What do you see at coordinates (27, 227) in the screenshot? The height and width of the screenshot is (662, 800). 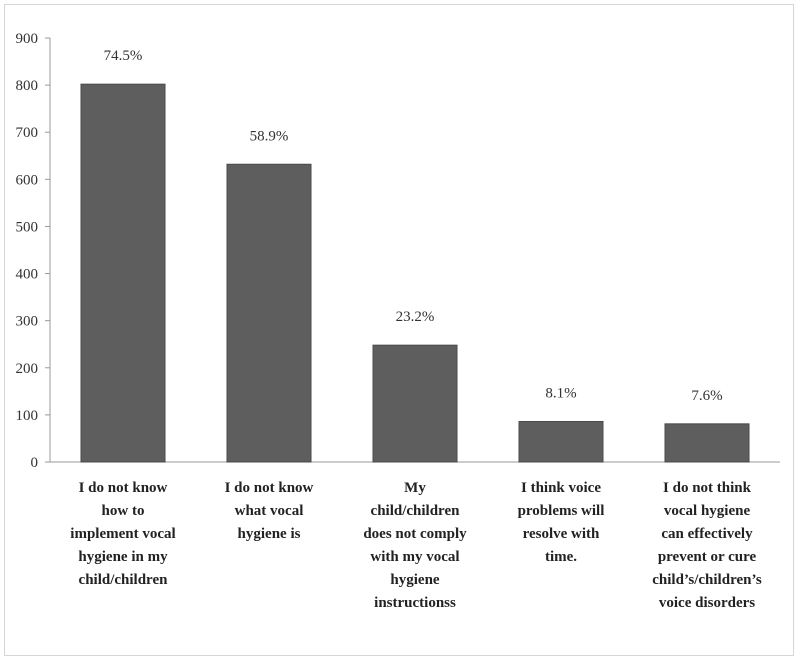 I see `y-tick-label: 500` at bounding box center [27, 227].